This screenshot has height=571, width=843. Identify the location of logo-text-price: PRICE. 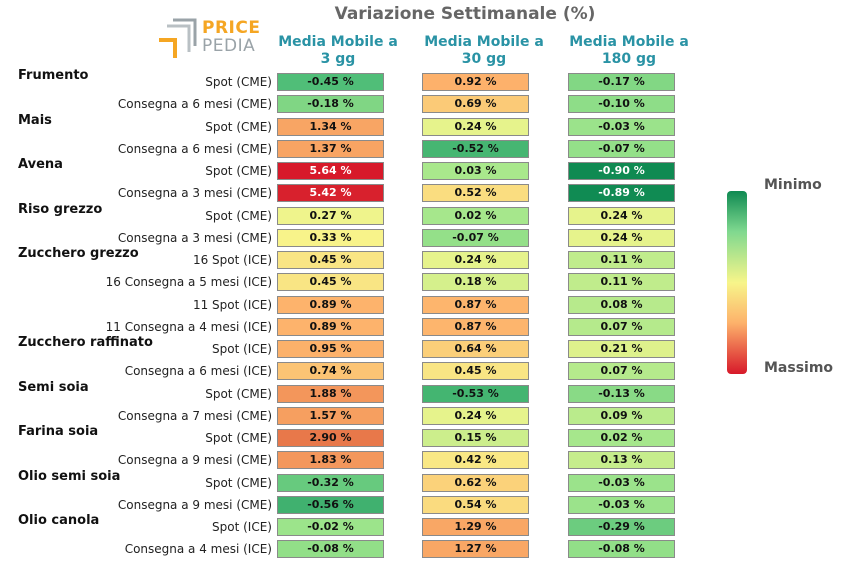
(231, 28).